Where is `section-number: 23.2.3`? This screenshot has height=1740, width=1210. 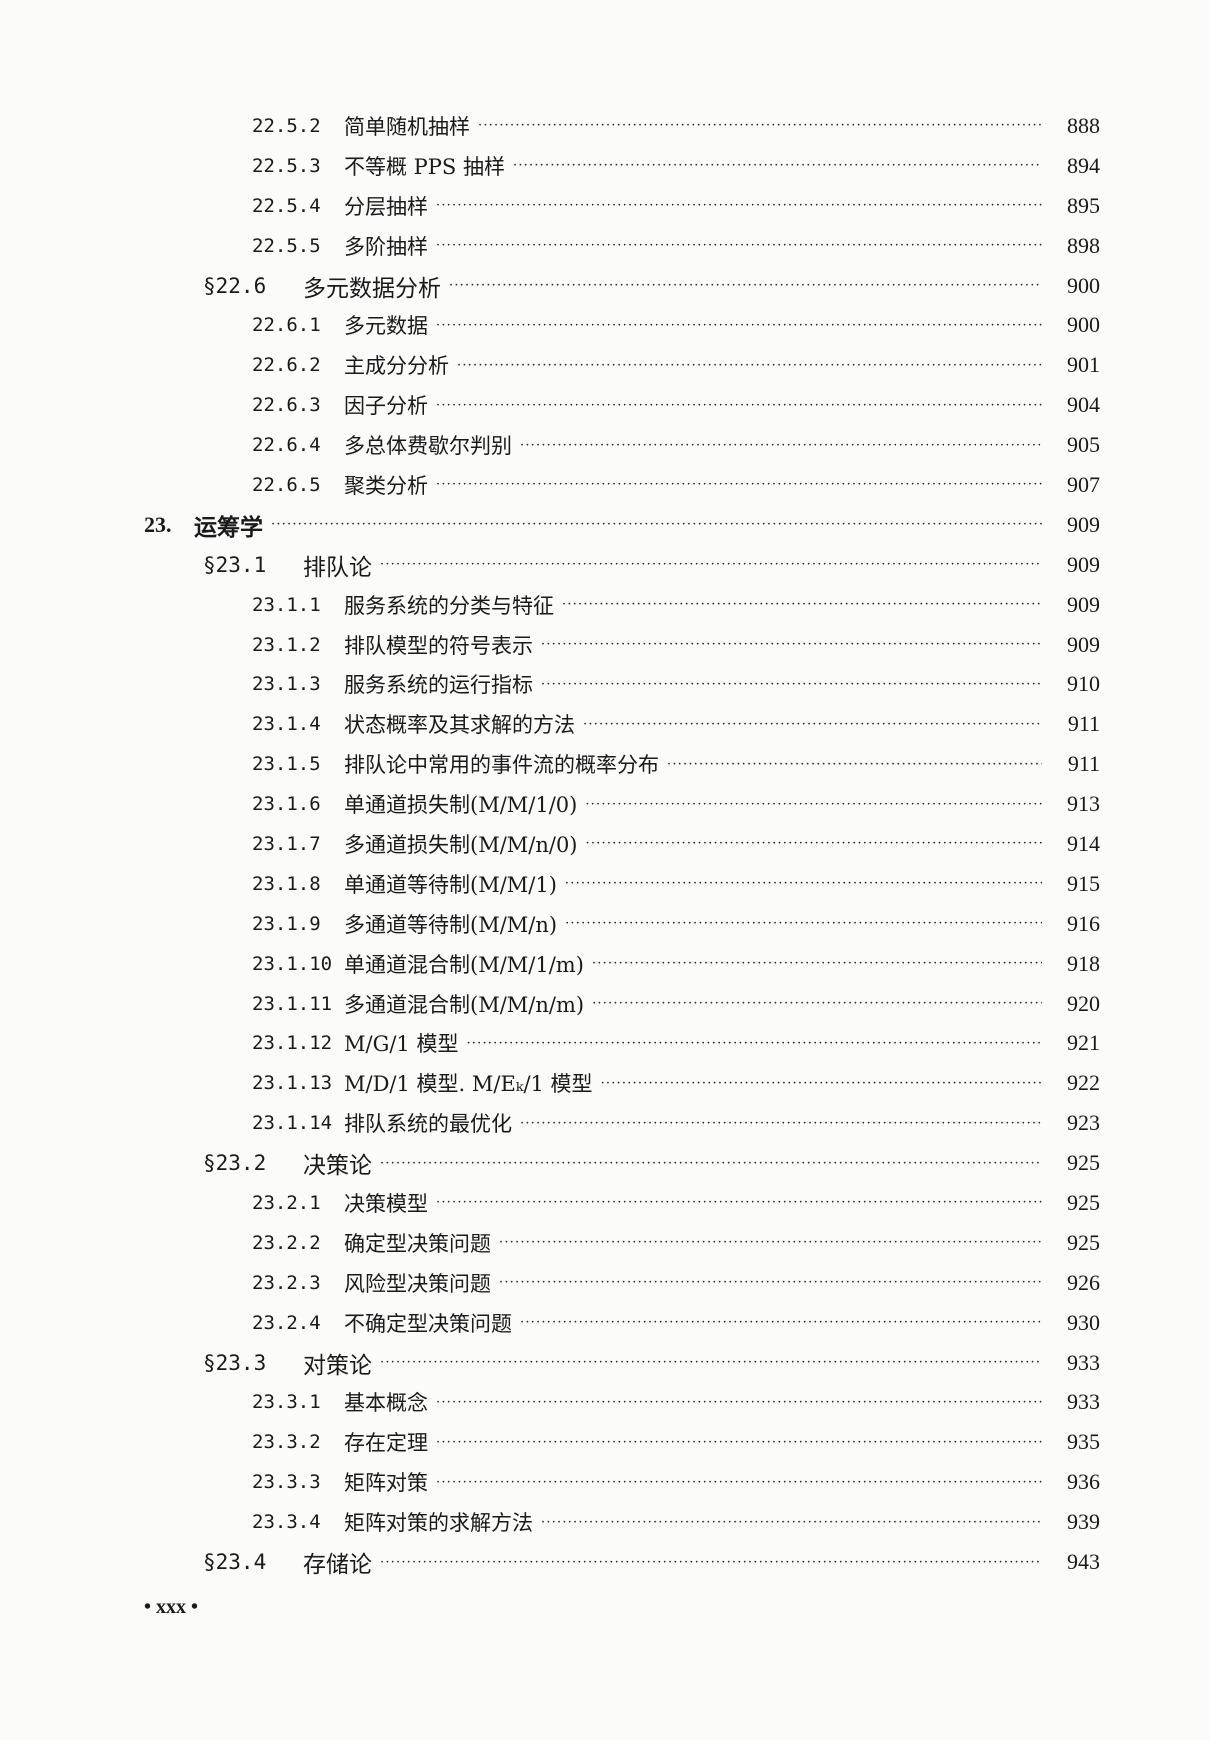 section-number: 23.2.3 is located at coordinates (286, 1282).